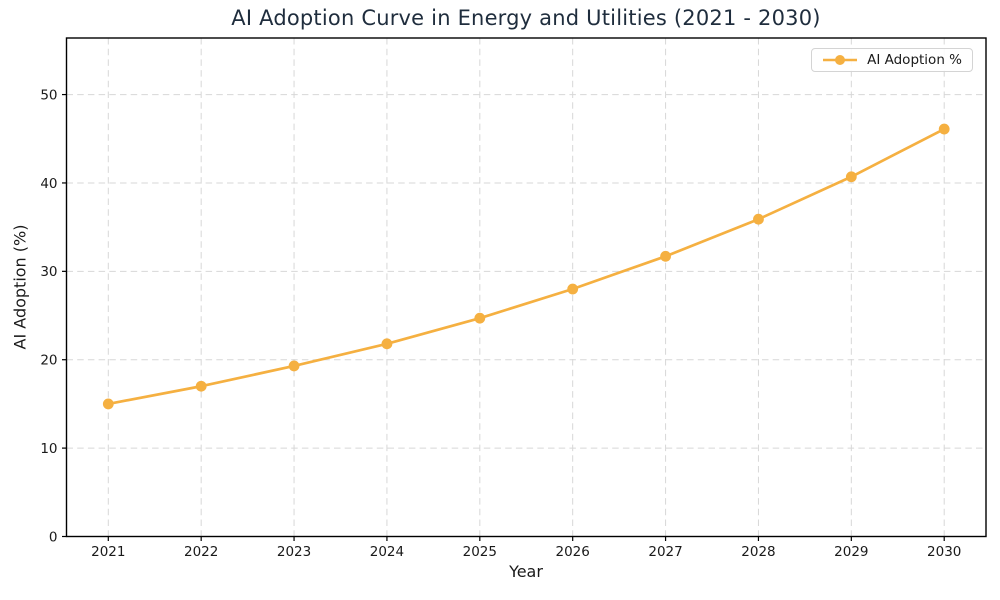  What do you see at coordinates (665, 552) in the screenshot?
I see `x-tick-label: 2027` at bounding box center [665, 552].